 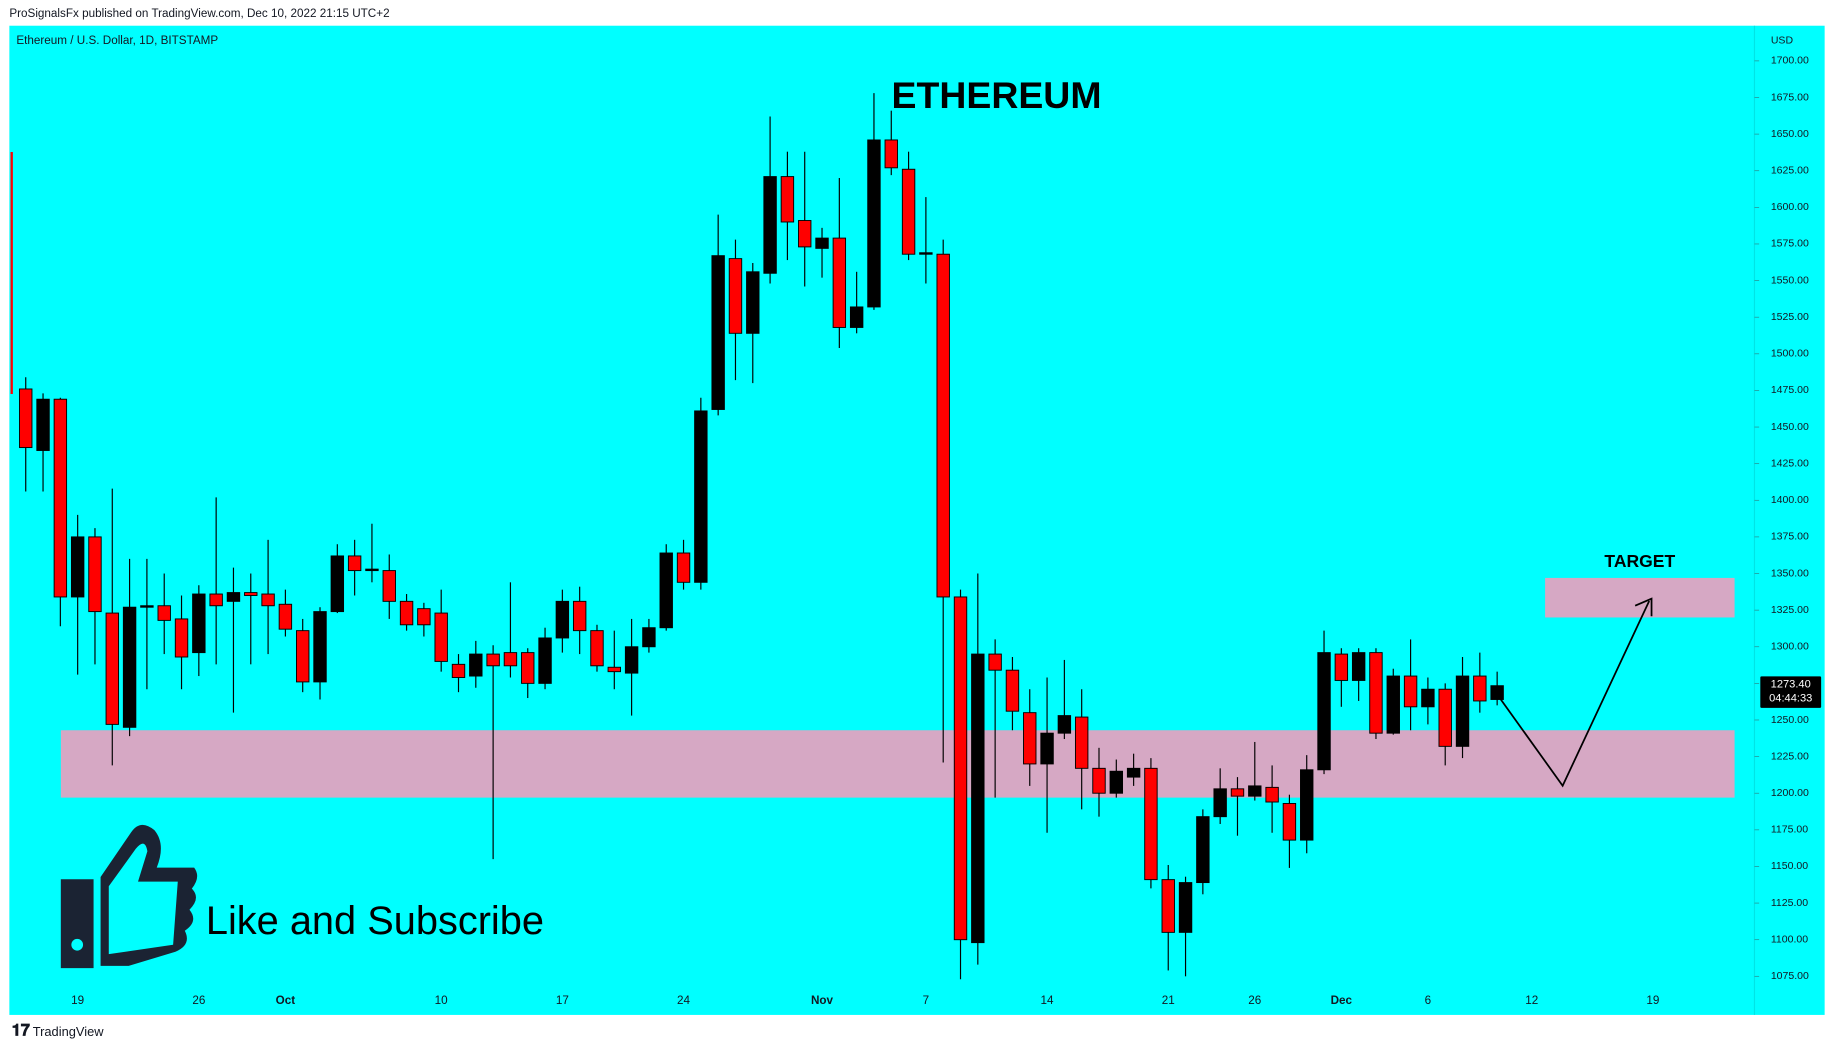 I want to click on arrow-head, so click(x=1643, y=607).